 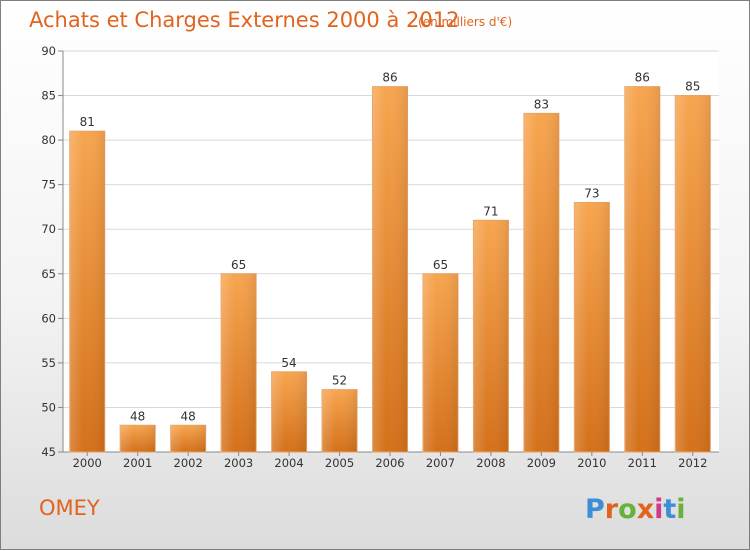 What do you see at coordinates (87, 122) in the screenshot?
I see `bar-value-label: 81` at bounding box center [87, 122].